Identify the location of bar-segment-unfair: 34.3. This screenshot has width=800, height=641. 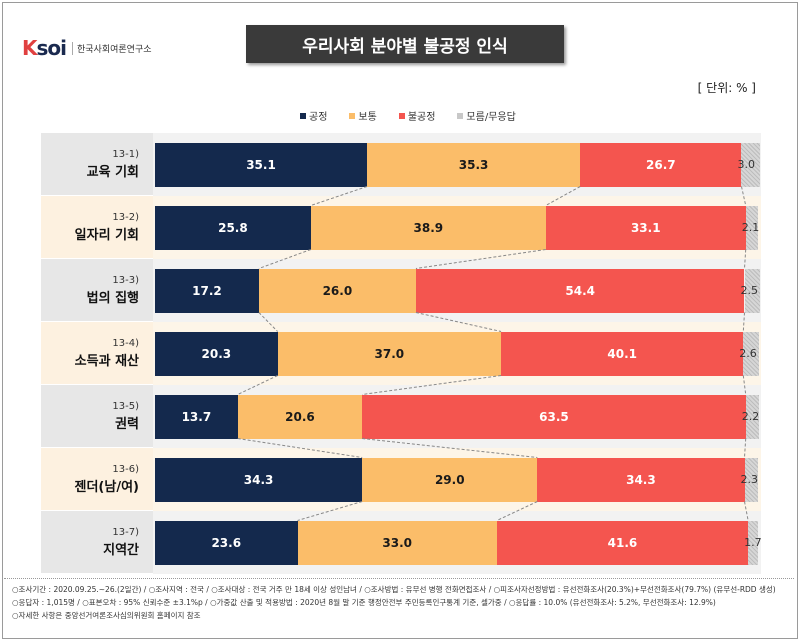
(641, 479).